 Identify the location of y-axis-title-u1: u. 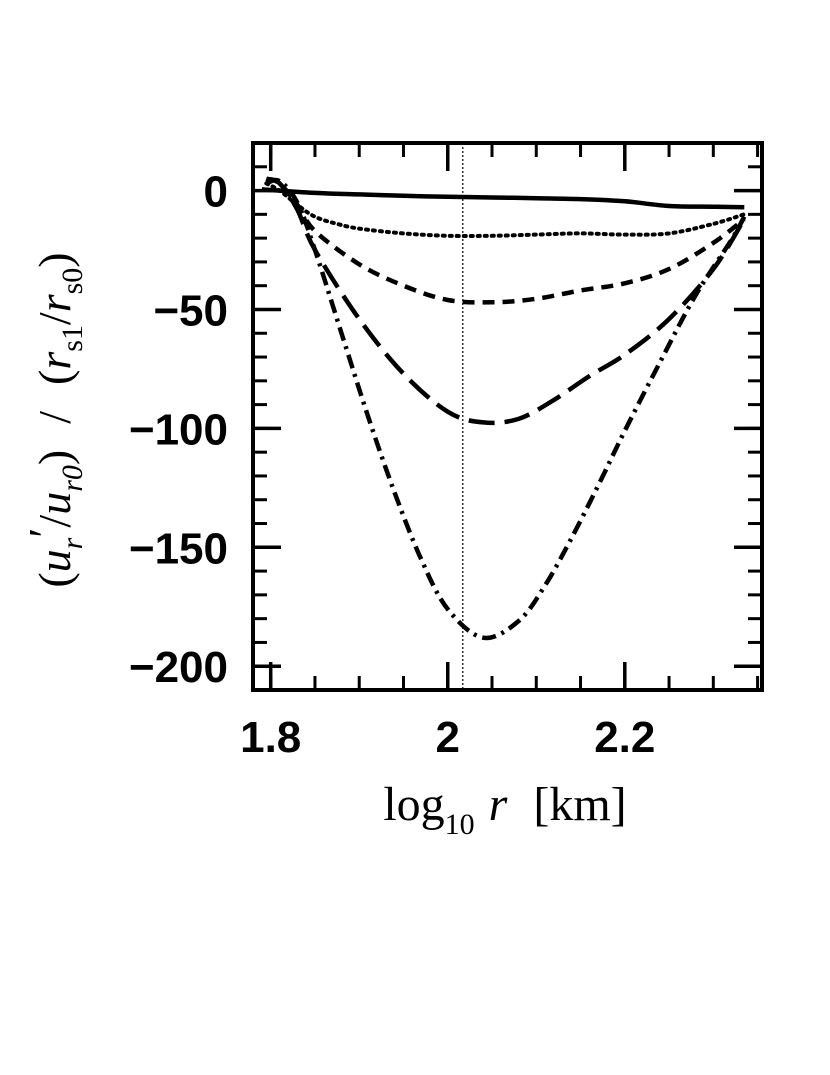
(54, 560).